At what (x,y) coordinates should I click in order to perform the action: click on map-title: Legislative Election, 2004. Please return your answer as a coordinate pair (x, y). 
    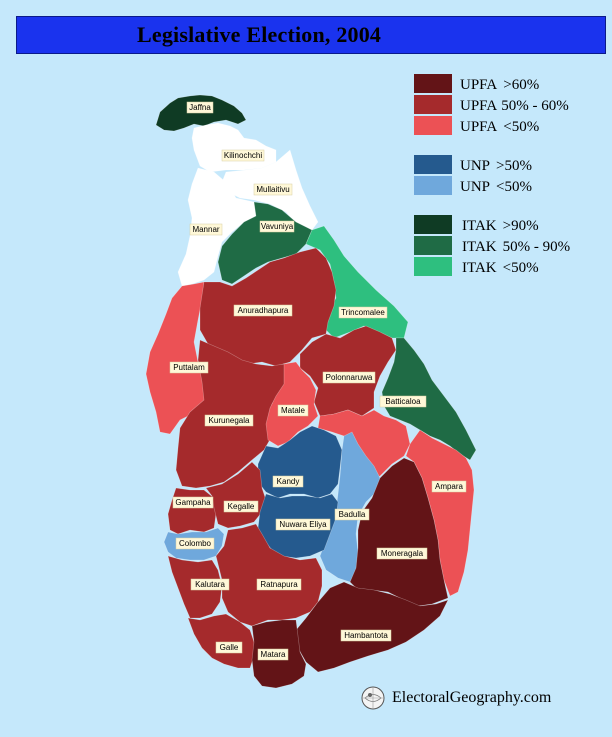
    Looking at the image, I should click on (259, 34).